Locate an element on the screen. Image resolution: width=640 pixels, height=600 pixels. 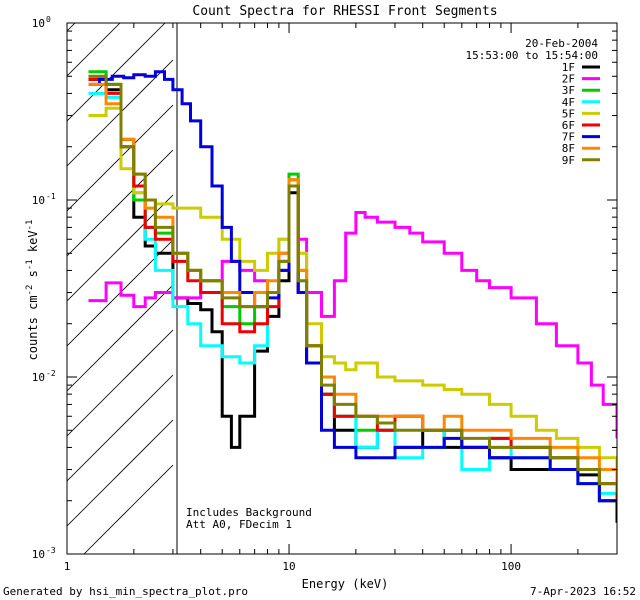
legend-label-3F: 3F is located at coordinates (568, 90).